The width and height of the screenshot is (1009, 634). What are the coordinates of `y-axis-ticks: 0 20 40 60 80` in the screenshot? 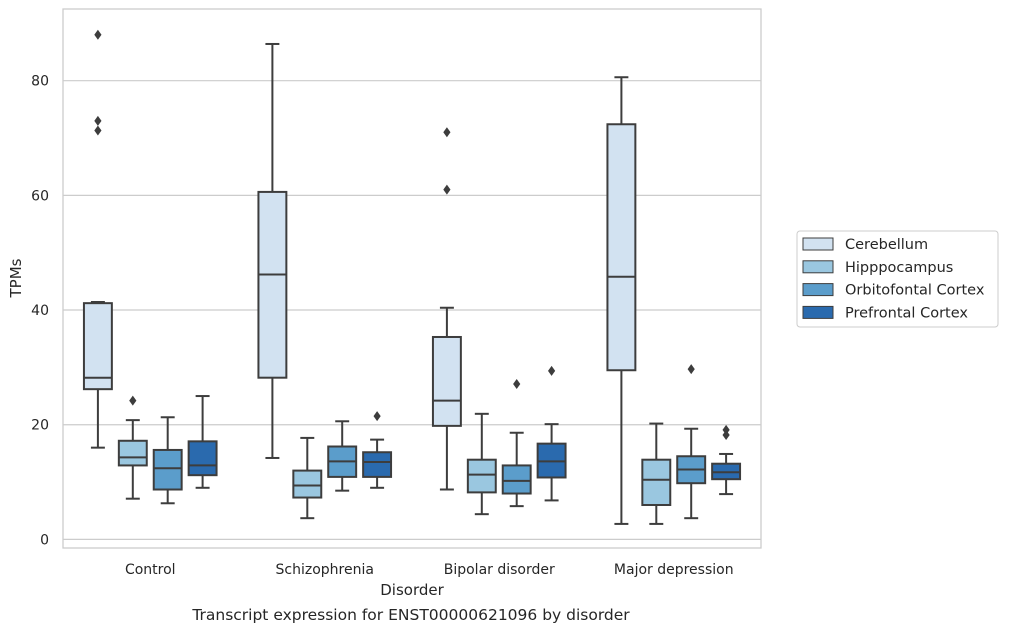 It's located at (40, 311).